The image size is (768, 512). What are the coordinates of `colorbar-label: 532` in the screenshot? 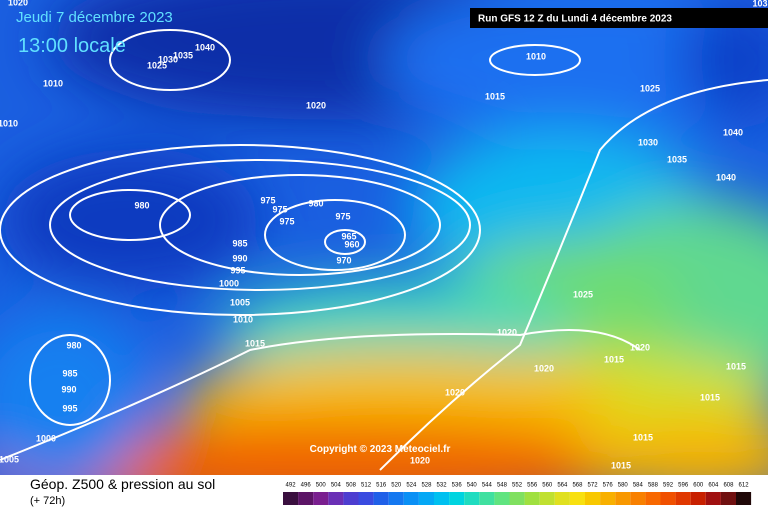 It's located at (442, 486).